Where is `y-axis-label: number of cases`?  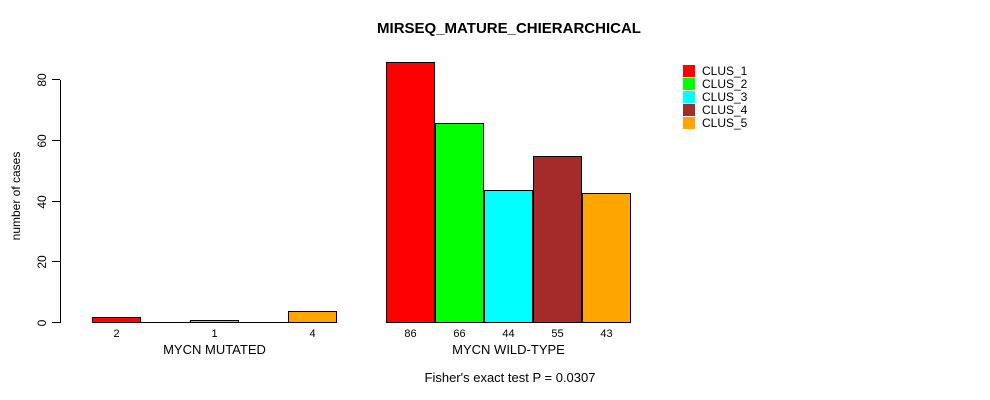 y-axis-label: number of cases is located at coordinates (16, 196).